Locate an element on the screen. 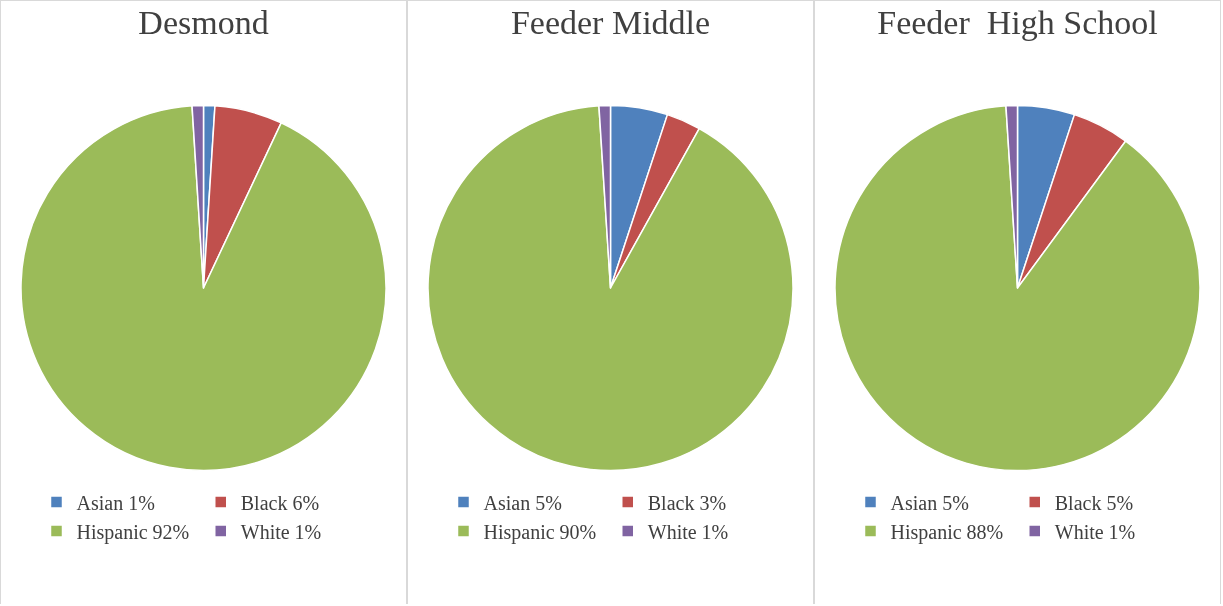  chart-title: Desmond is located at coordinates (203, 22).